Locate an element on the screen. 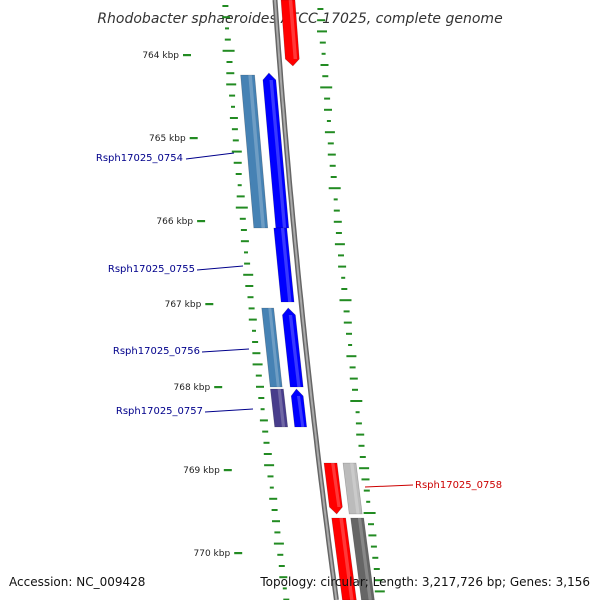 This screenshot has width=600, height=600. tick-label: 766 kbp is located at coordinates (174, 222).